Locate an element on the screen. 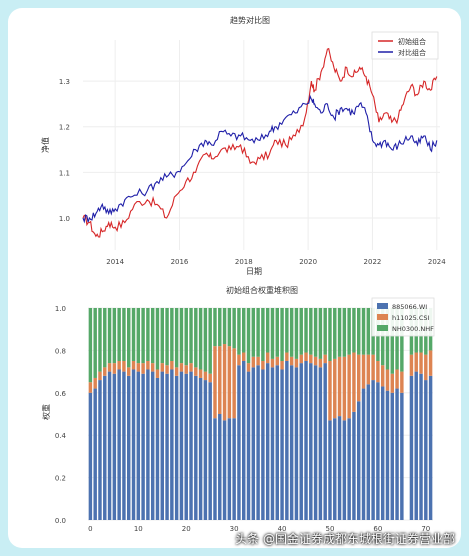 The width and height of the screenshot is (469, 556). line-x-tick-label: 2020 is located at coordinates (308, 262).